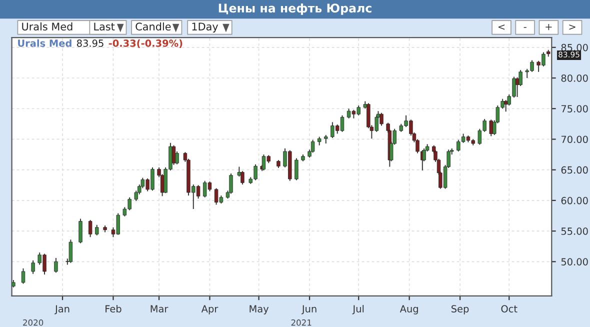  I want to click on x-tick-label: Jul, so click(358, 309).